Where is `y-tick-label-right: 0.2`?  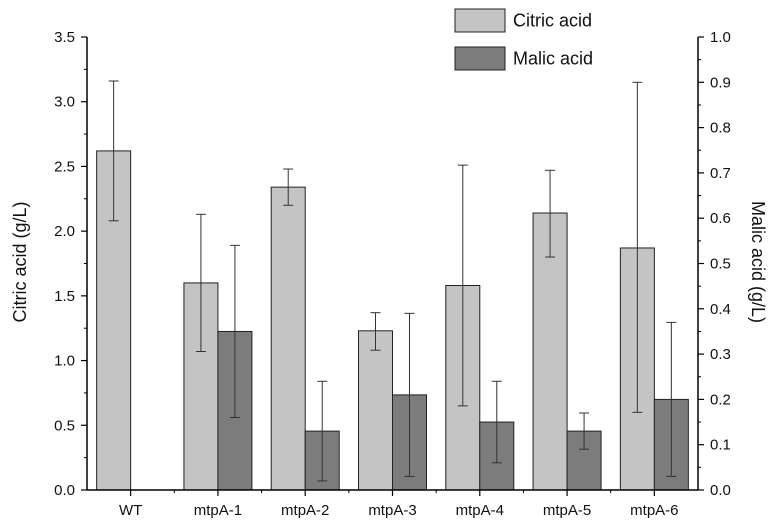 y-tick-label-right: 0.2 is located at coordinates (720, 399).